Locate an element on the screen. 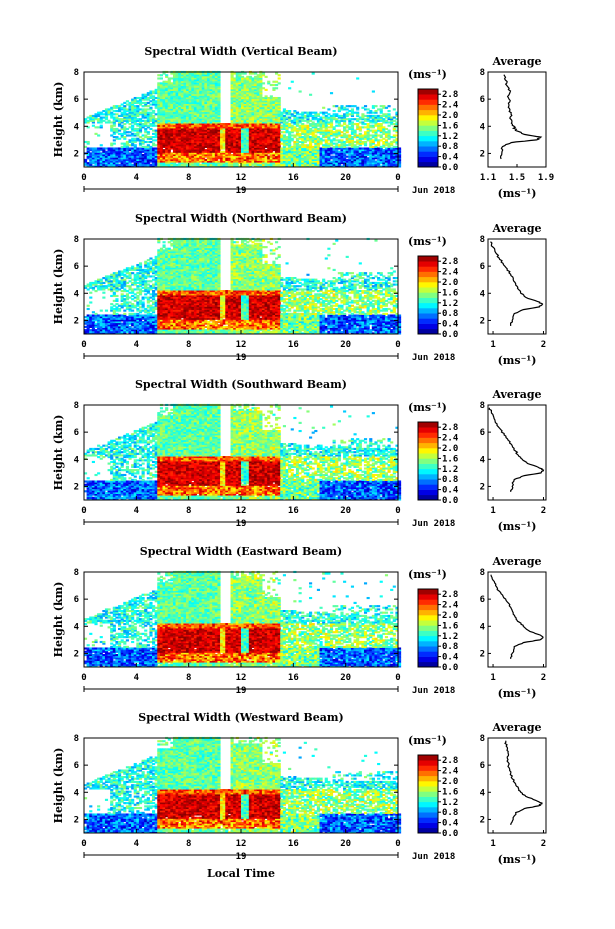 The width and height of the screenshot is (615, 929). profile-frame is located at coordinates (517, 785).